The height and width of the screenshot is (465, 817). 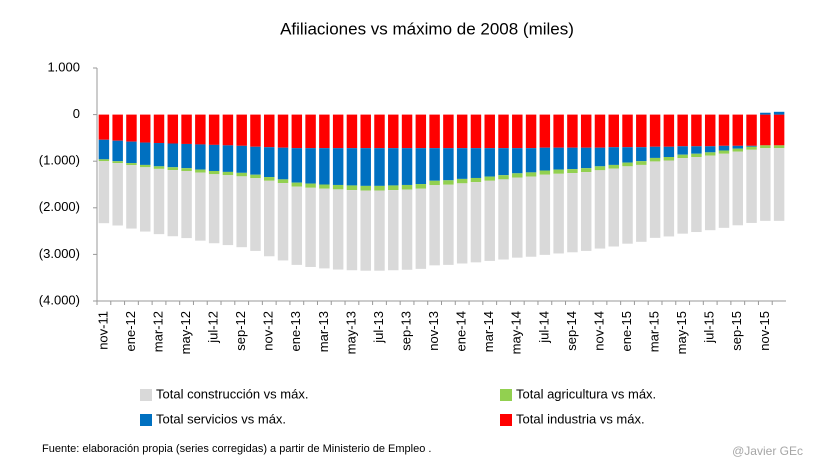 I want to click on x-tick-label: ene-14, so click(x=461, y=331).